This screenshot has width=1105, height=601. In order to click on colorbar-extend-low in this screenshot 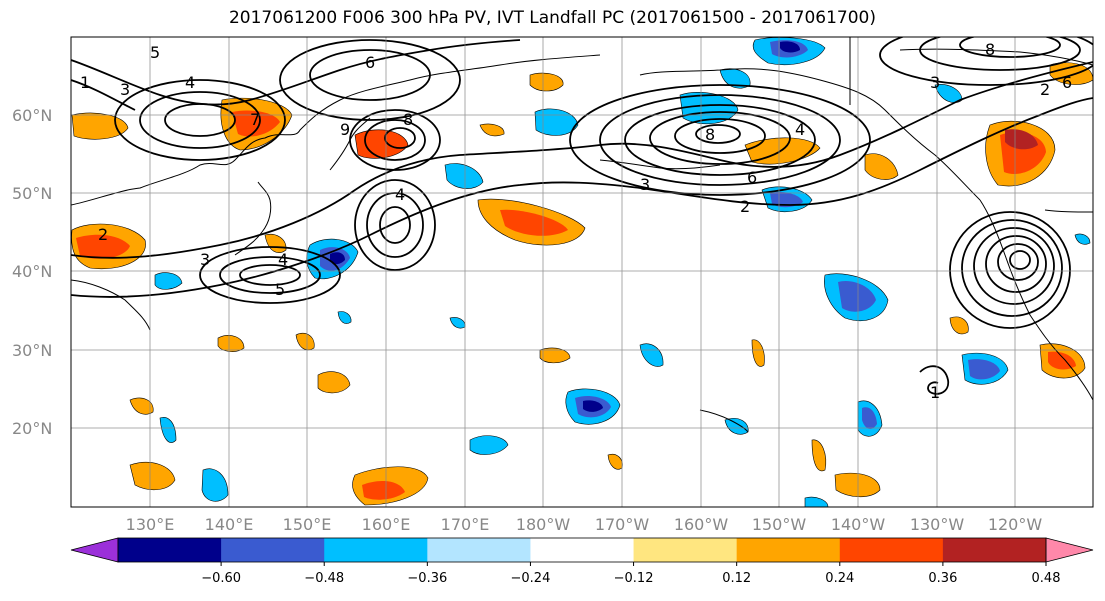, I will do `click(94, 550)`.